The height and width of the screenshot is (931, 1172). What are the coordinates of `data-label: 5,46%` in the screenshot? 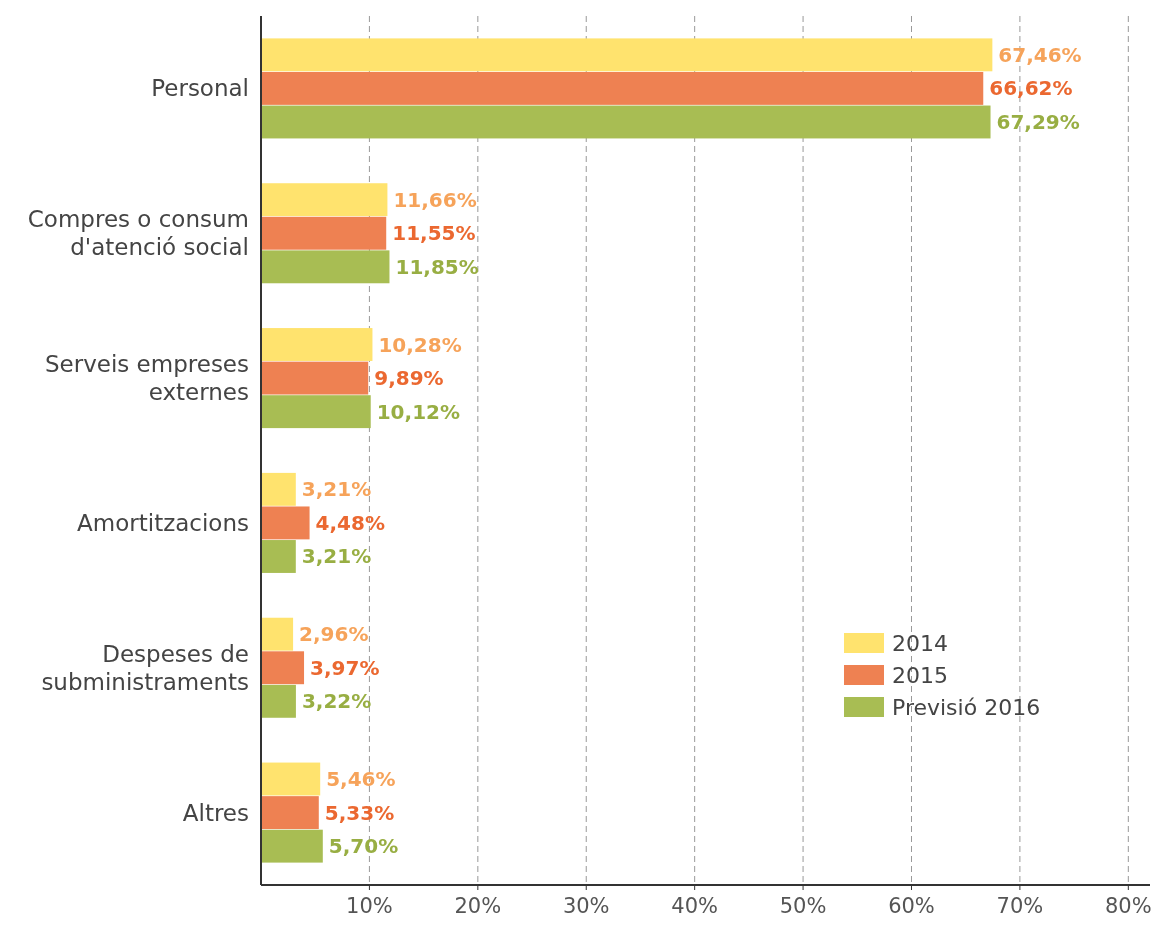 It's located at (361, 779).